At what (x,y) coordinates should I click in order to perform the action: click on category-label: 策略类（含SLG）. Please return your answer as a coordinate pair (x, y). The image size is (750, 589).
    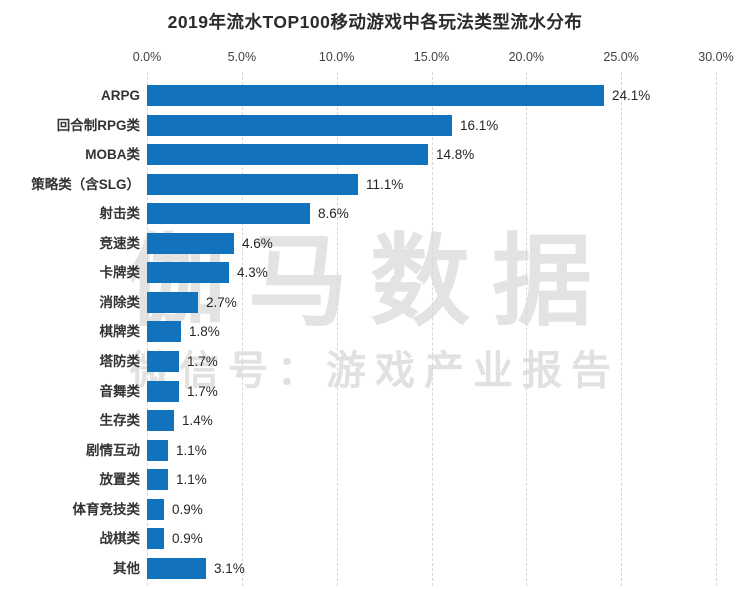
    Looking at the image, I should click on (85, 184).